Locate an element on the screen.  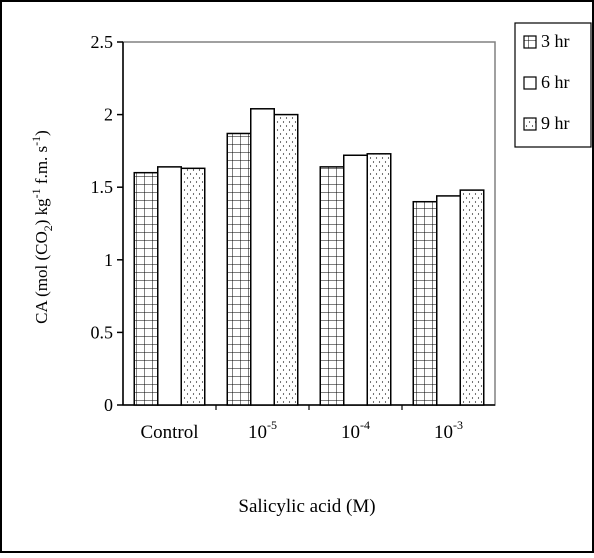
y-tick-label: 0.5 is located at coordinates (102, 332).